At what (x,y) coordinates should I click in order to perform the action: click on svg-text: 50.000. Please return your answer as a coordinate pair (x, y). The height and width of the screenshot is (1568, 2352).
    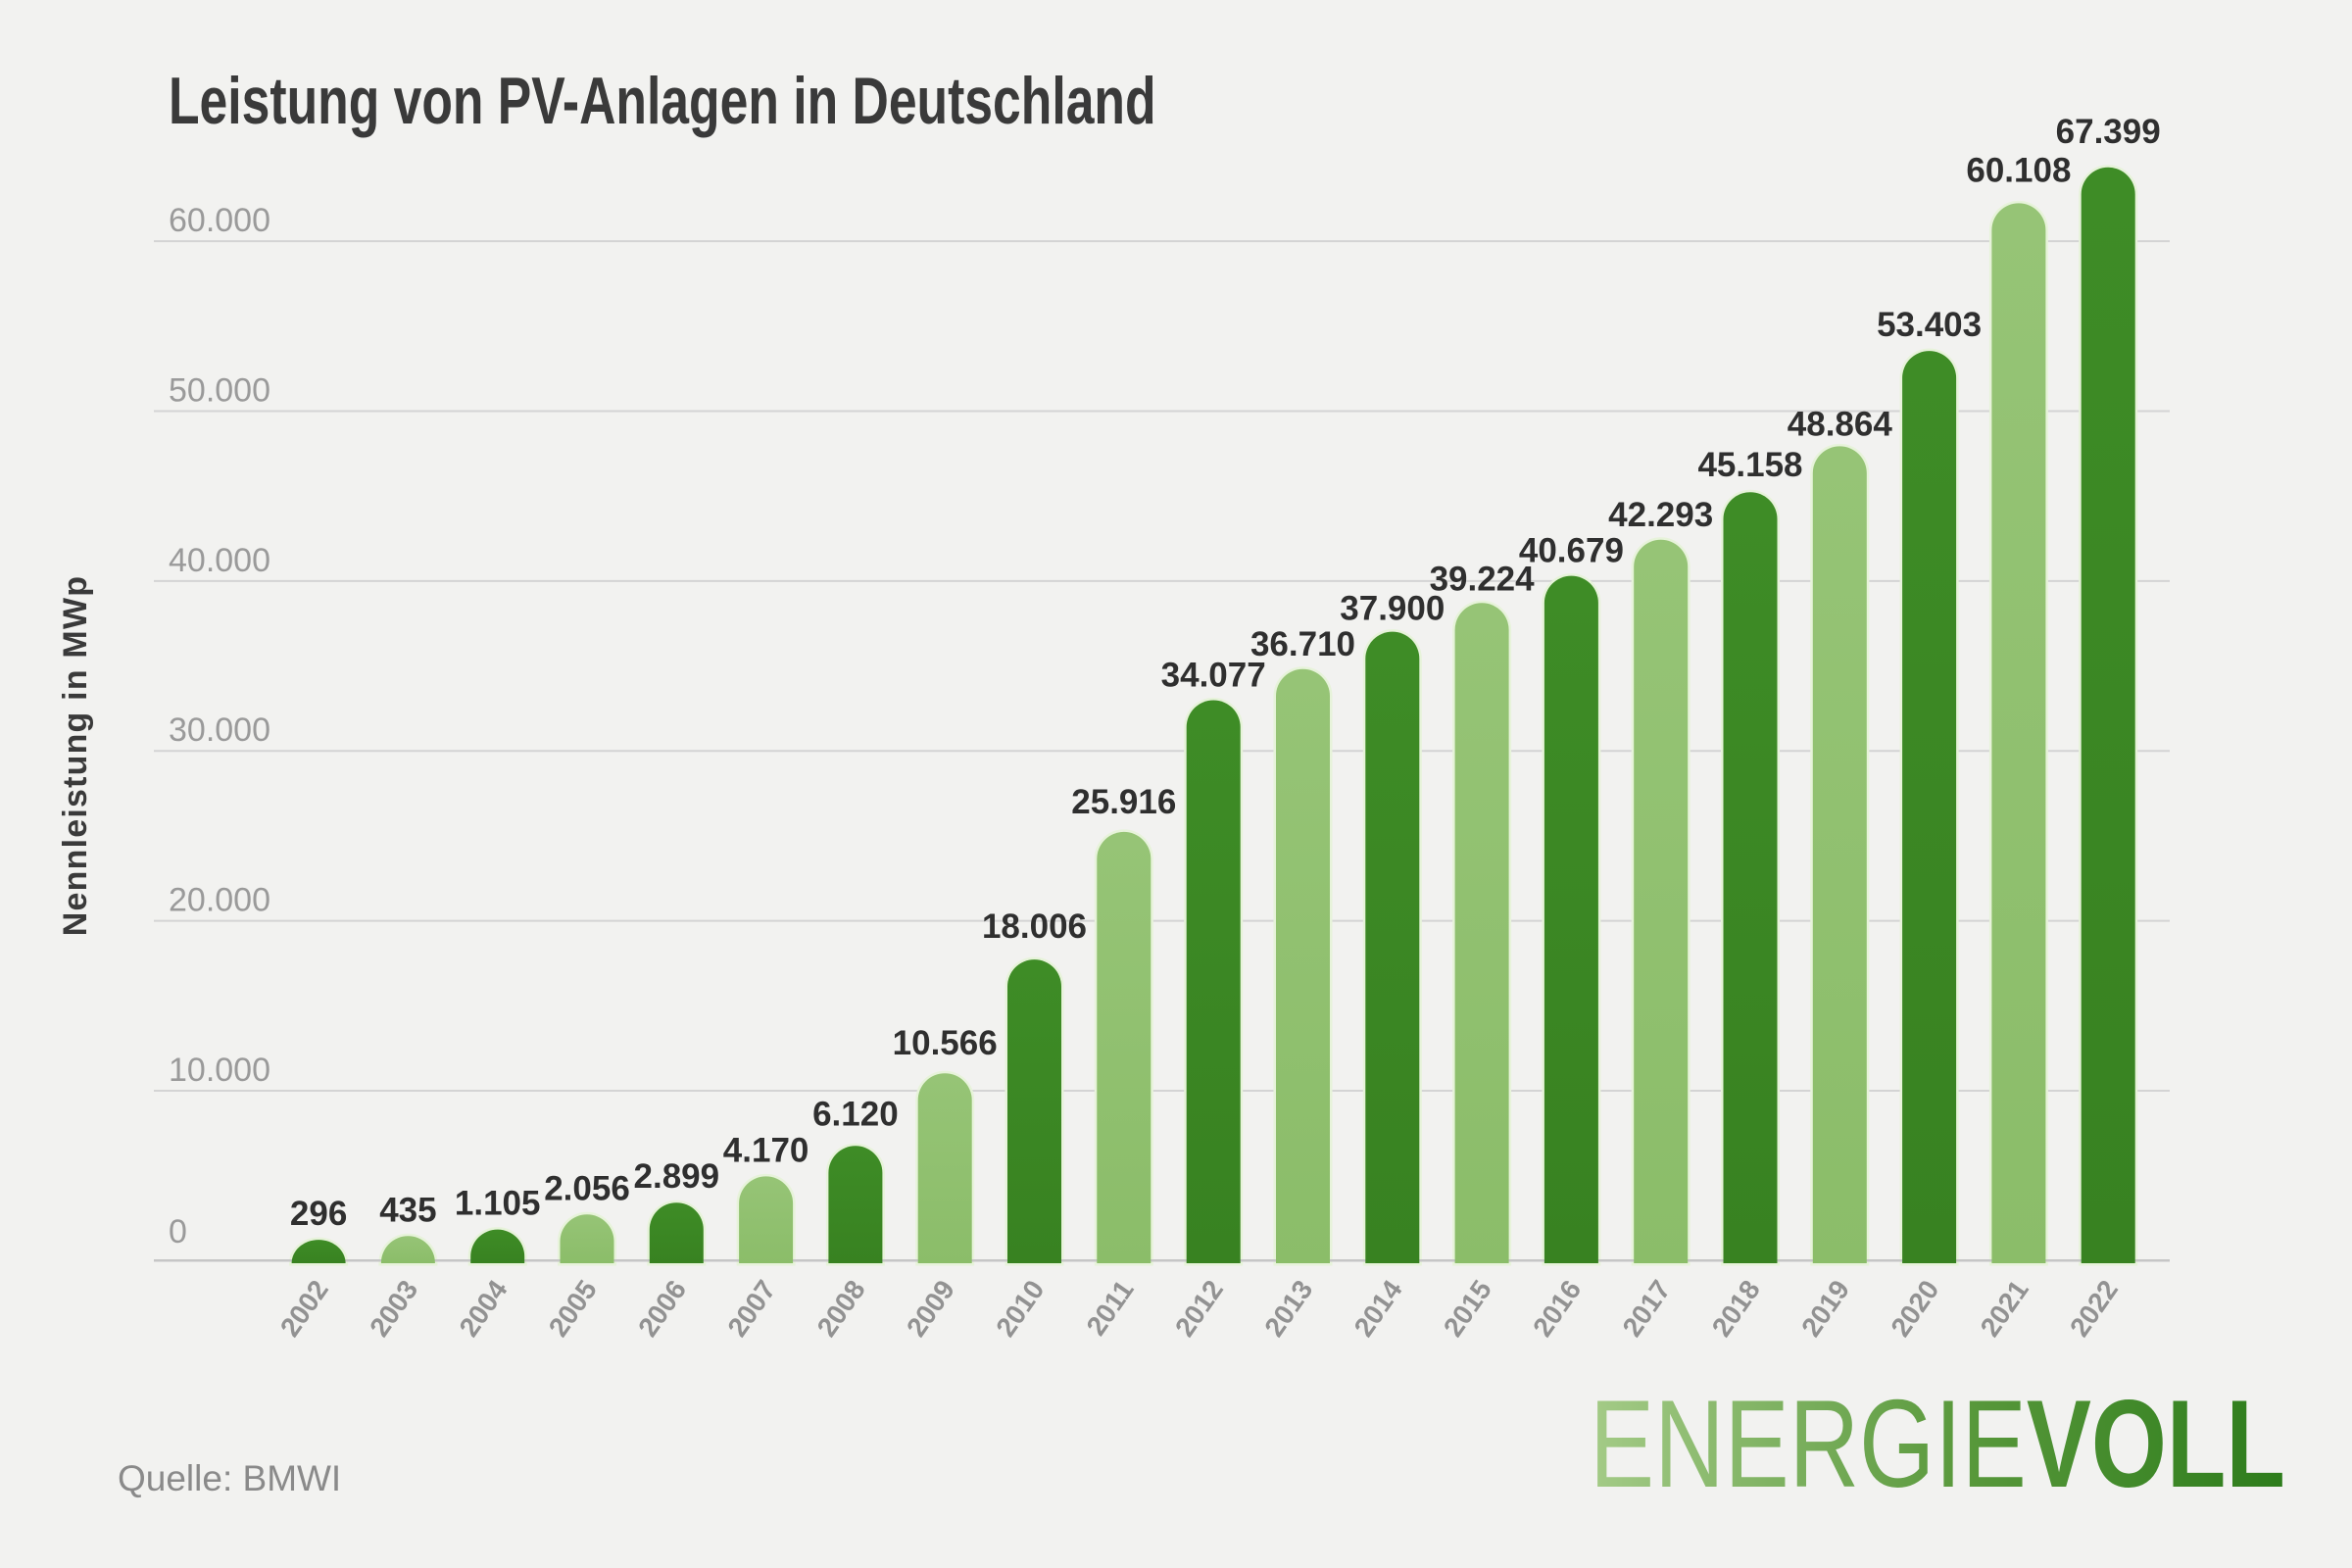
    Looking at the image, I should click on (219, 391).